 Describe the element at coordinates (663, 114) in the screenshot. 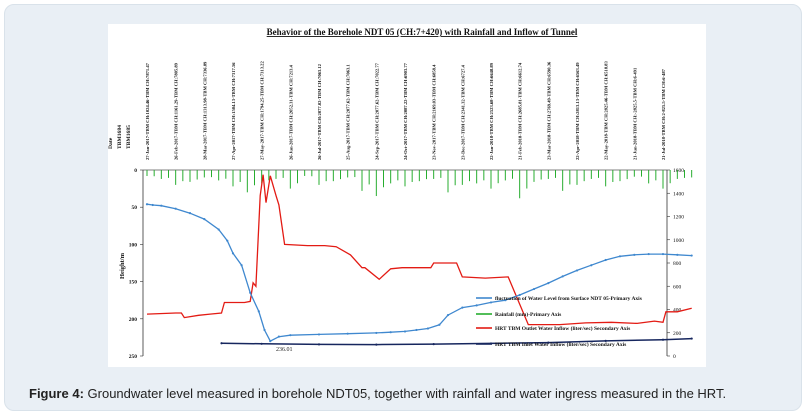

I see `x-tick-label: 21-Jul-2018-TBM CH:2-825.5-TBM CH:6-487` at that location.